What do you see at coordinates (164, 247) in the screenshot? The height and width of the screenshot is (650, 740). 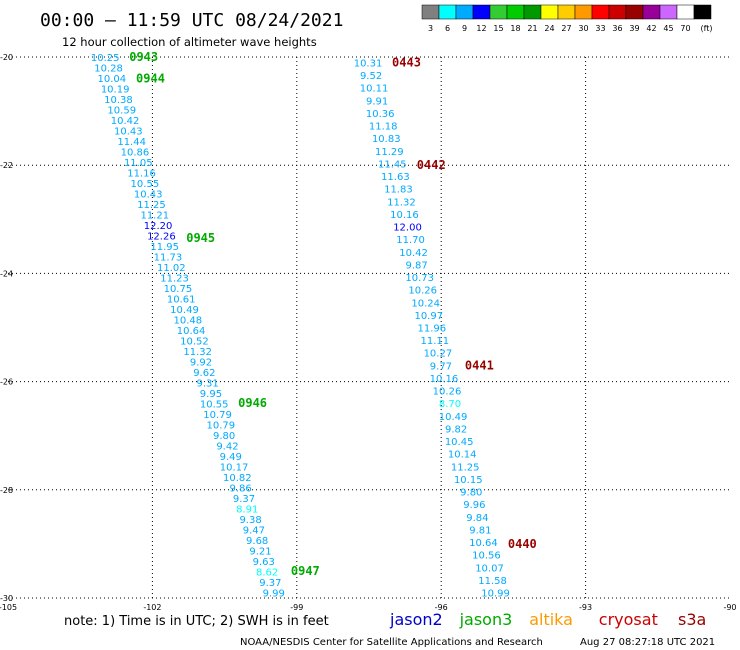 I see `wave-height-label: 11.95` at bounding box center [164, 247].